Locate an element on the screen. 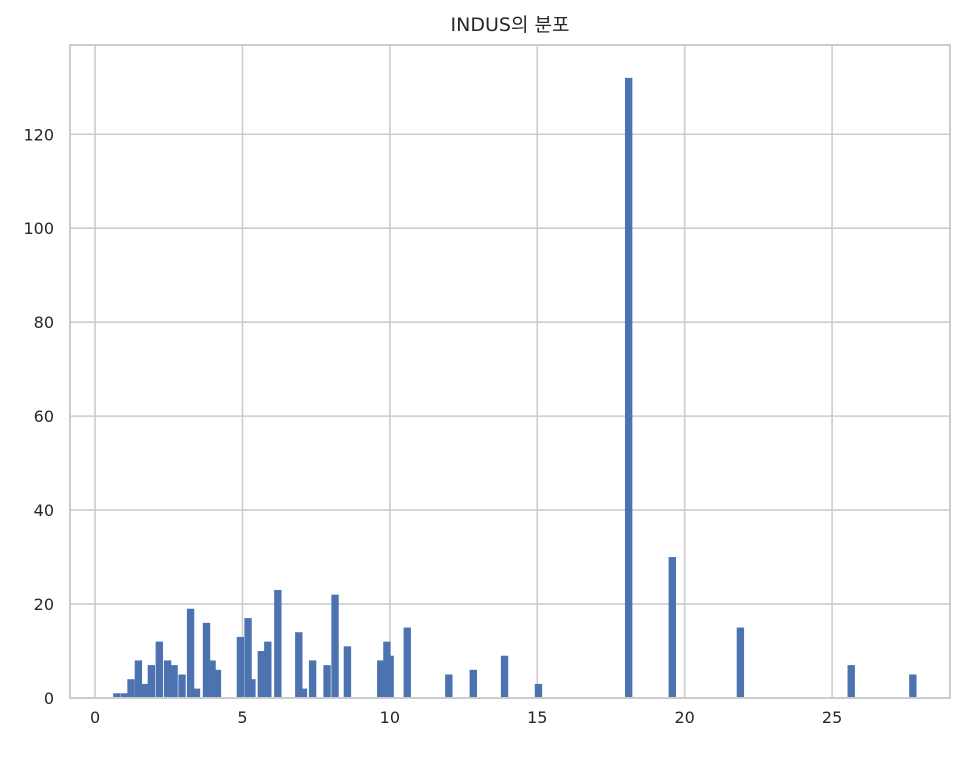 The width and height of the screenshot is (976, 757). y-tick-label: 80 is located at coordinates (44, 322).